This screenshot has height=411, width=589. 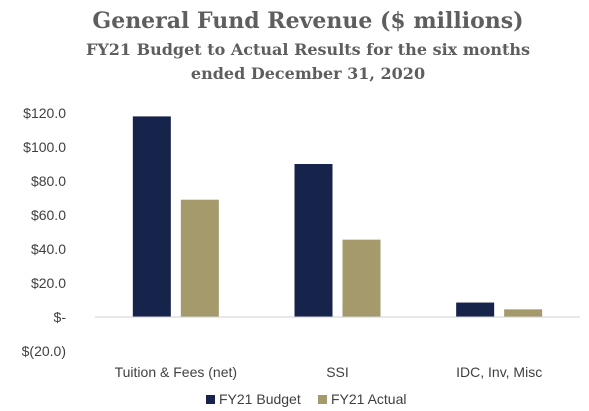 I want to click on y-tick-label: $(20.0), so click(x=44, y=351).